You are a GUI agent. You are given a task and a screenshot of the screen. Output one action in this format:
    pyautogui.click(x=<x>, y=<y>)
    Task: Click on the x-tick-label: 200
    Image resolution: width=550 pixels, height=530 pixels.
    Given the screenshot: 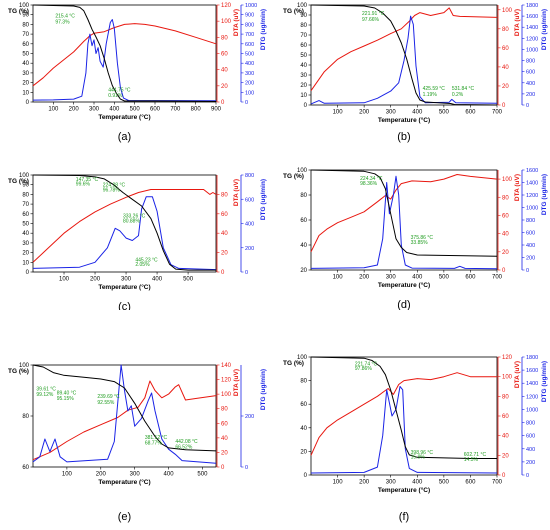 What is the action you would take?
    pyautogui.click(x=74, y=110)
    